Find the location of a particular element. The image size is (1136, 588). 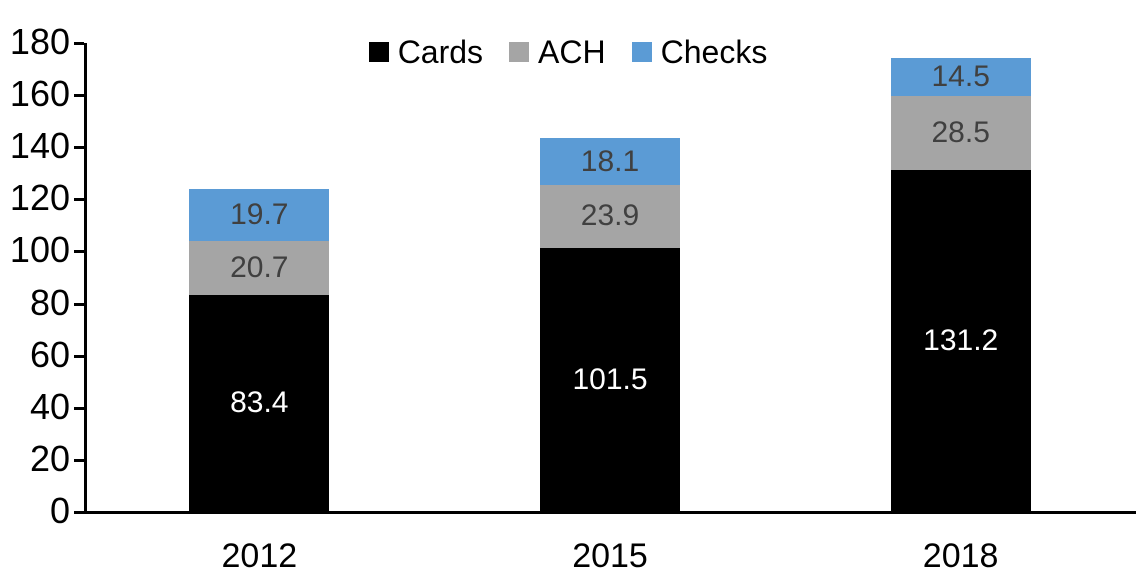

bar-value-label: 131.2 is located at coordinates (961, 341).